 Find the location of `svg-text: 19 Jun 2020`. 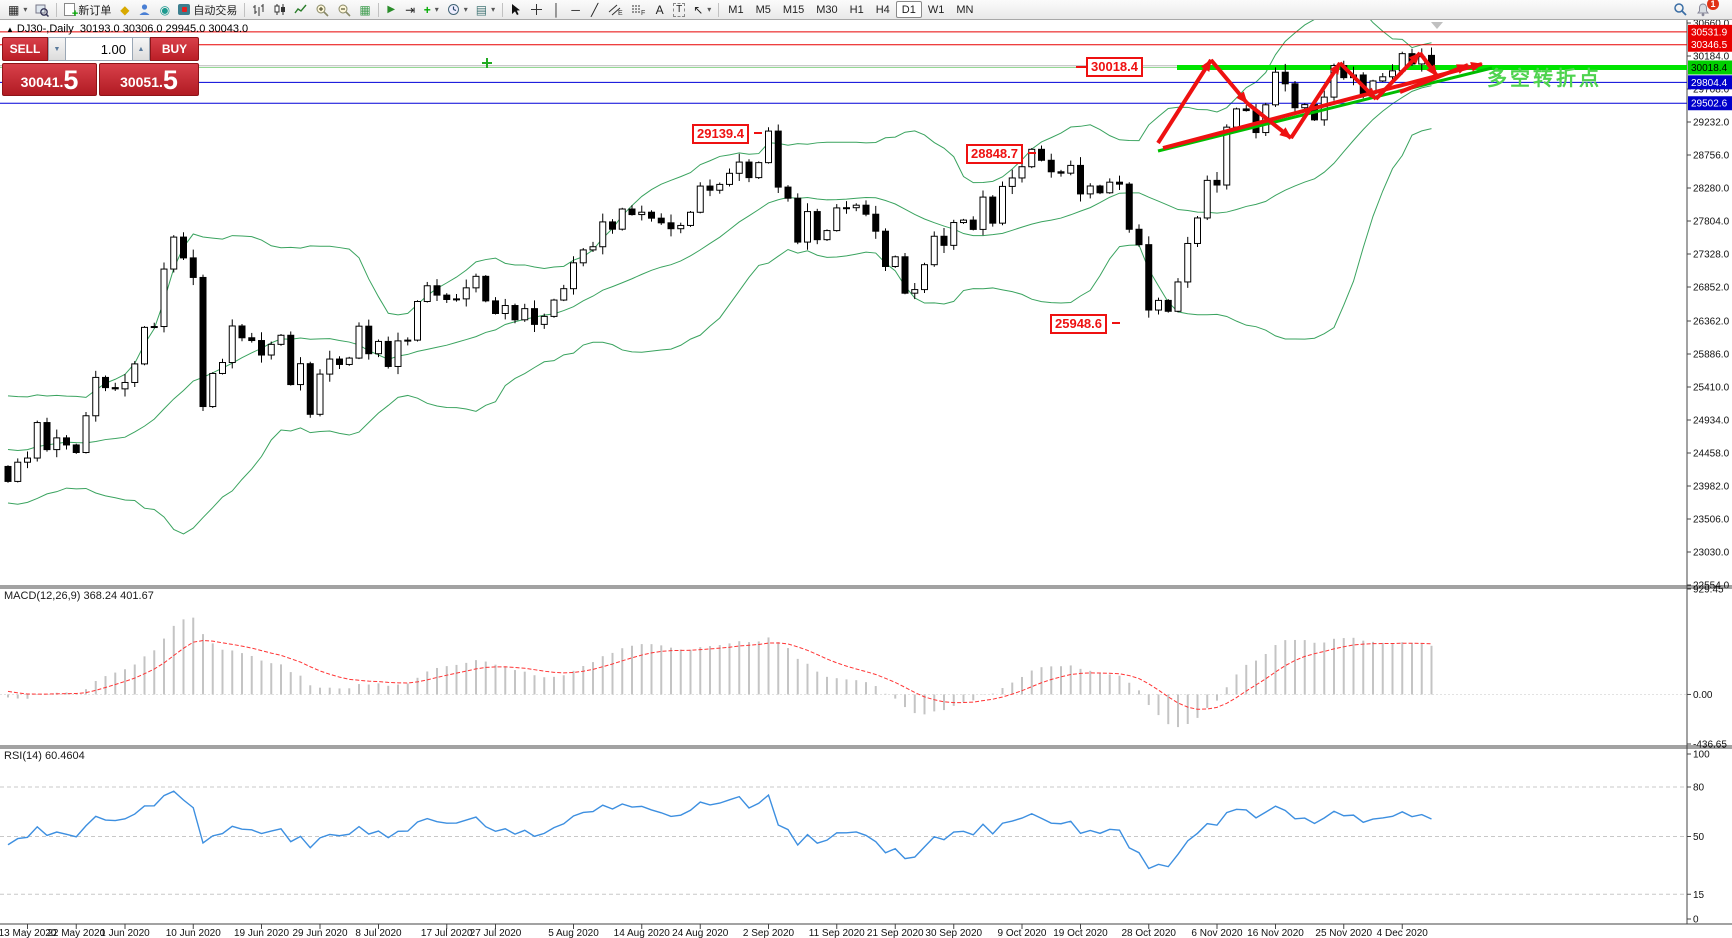

svg-text: 19 Jun 2020 is located at coordinates (261, 933).